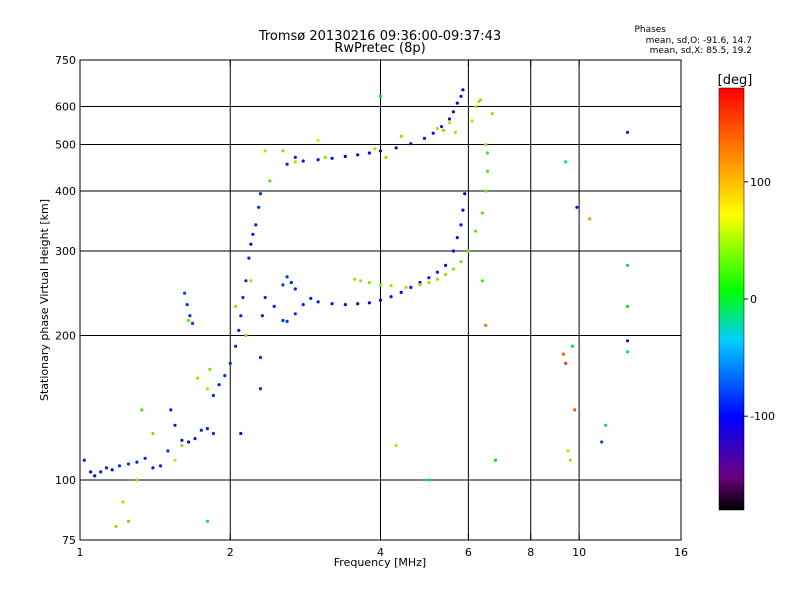  Describe the element at coordinates (69, 540) in the screenshot. I see `y-tick-label: 75` at that location.